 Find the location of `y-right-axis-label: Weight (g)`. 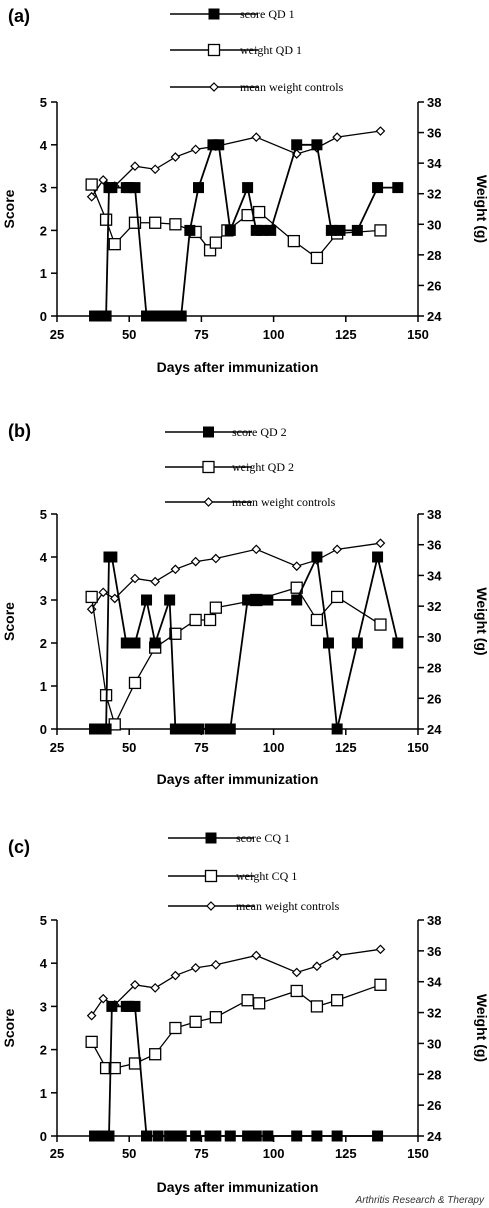

y-right-axis-label: Weight (g) is located at coordinates (481, 621).